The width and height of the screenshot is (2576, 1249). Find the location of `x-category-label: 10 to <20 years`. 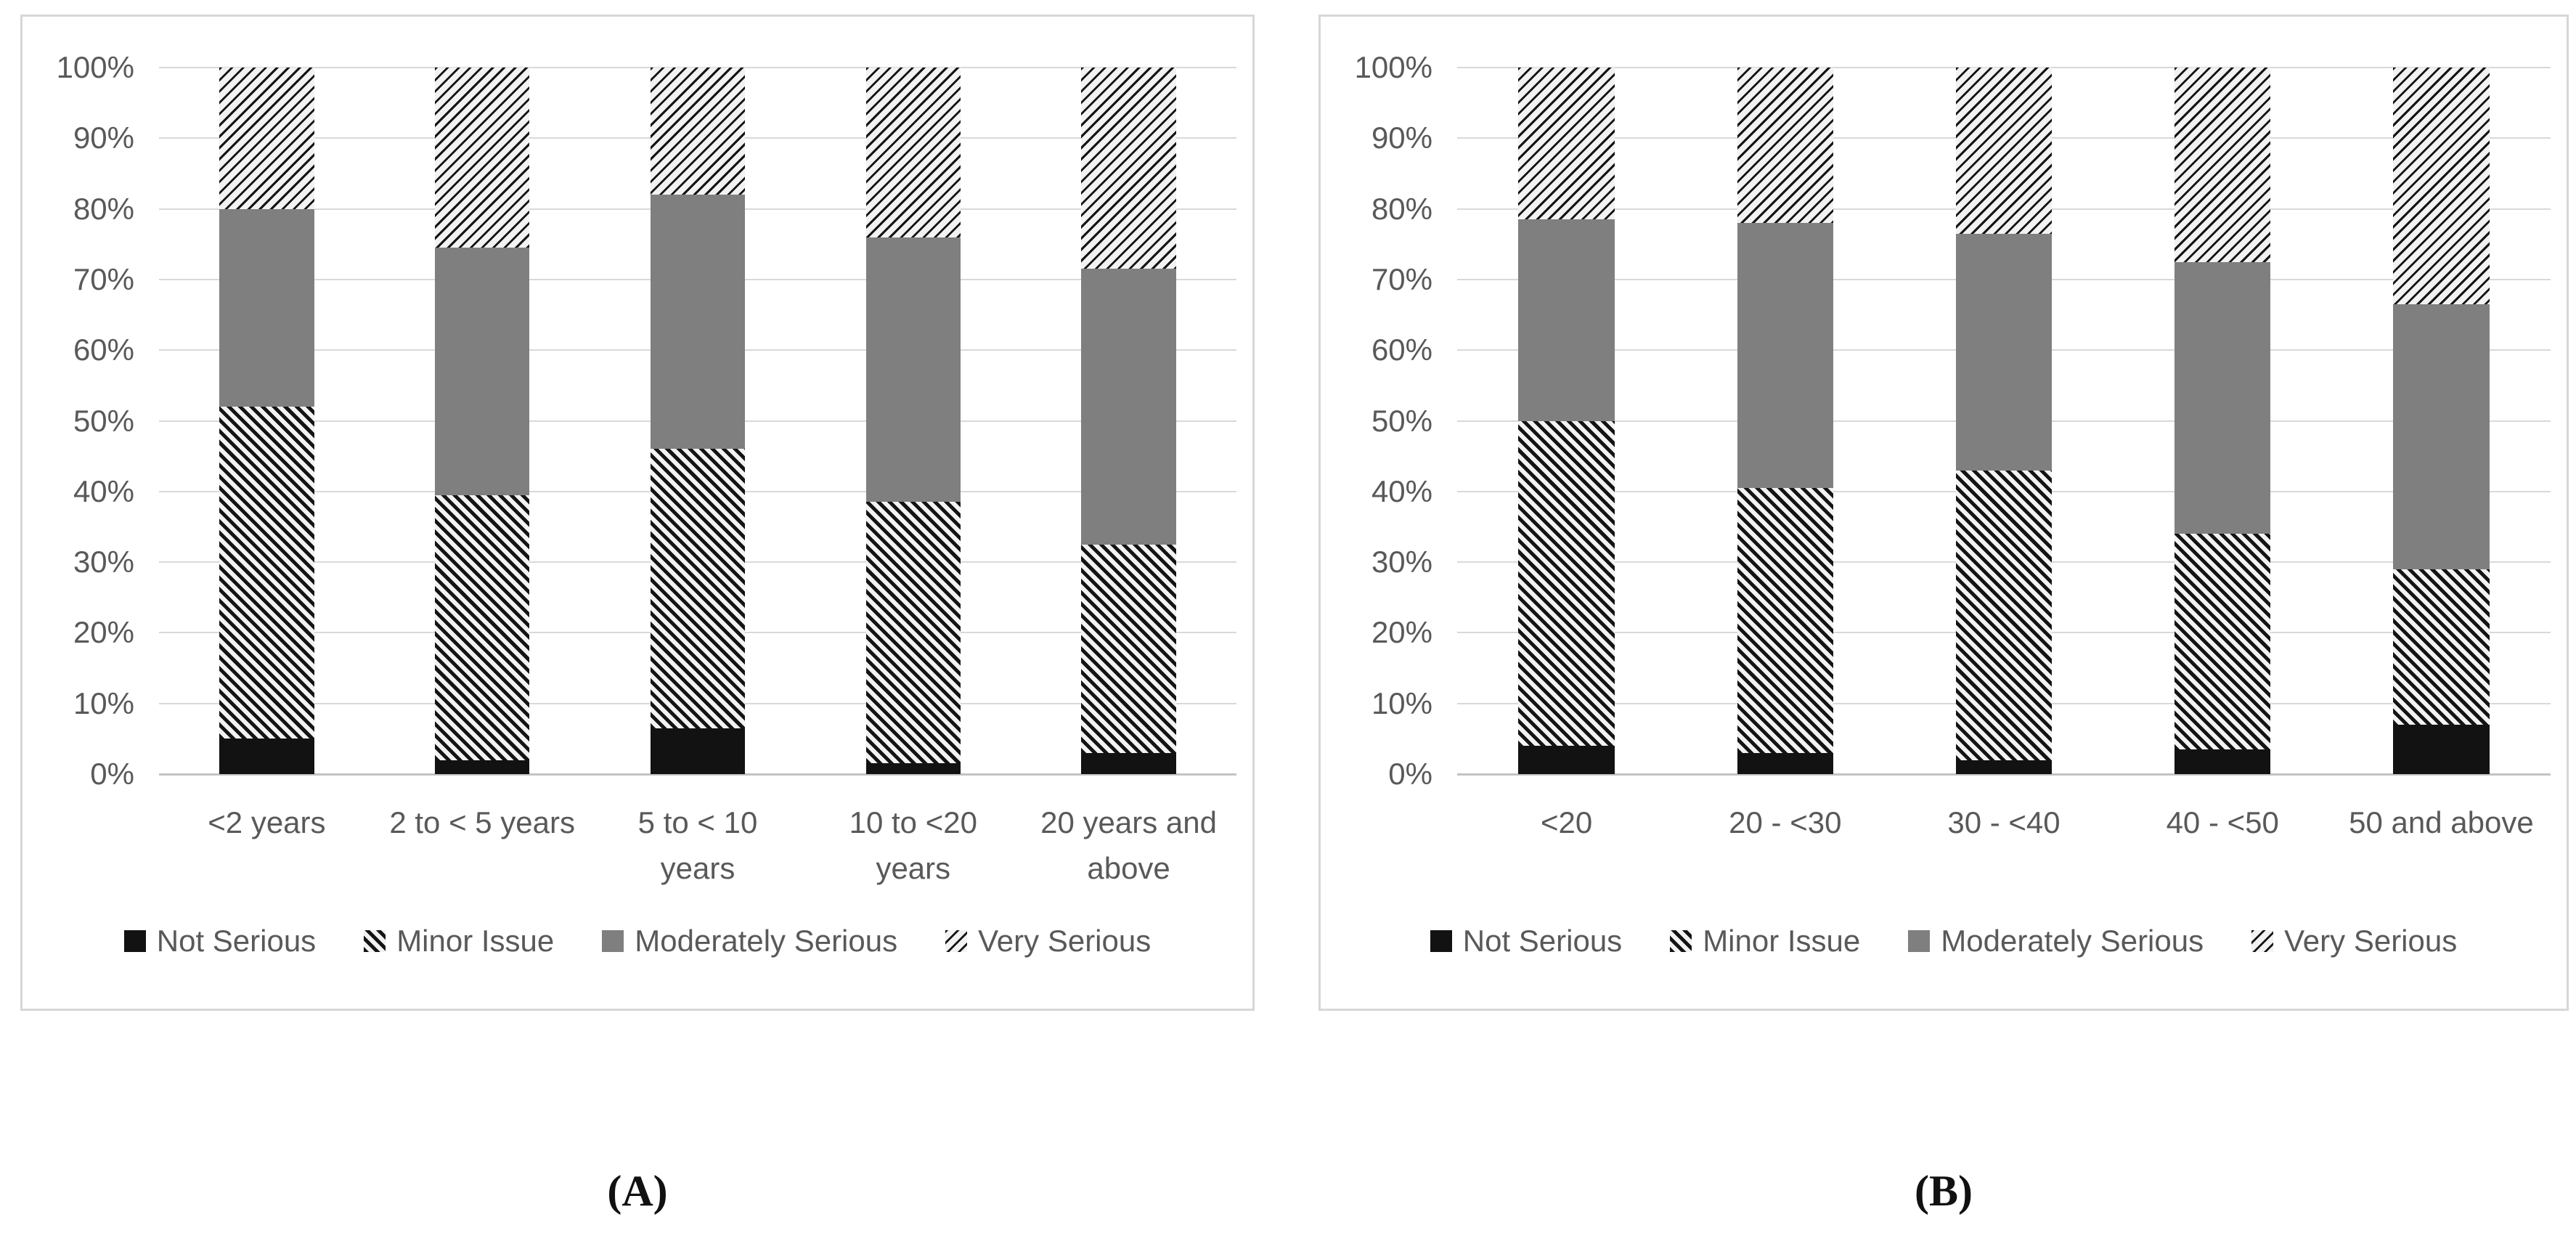

x-category-label: 10 to <20 years is located at coordinates (913, 845).